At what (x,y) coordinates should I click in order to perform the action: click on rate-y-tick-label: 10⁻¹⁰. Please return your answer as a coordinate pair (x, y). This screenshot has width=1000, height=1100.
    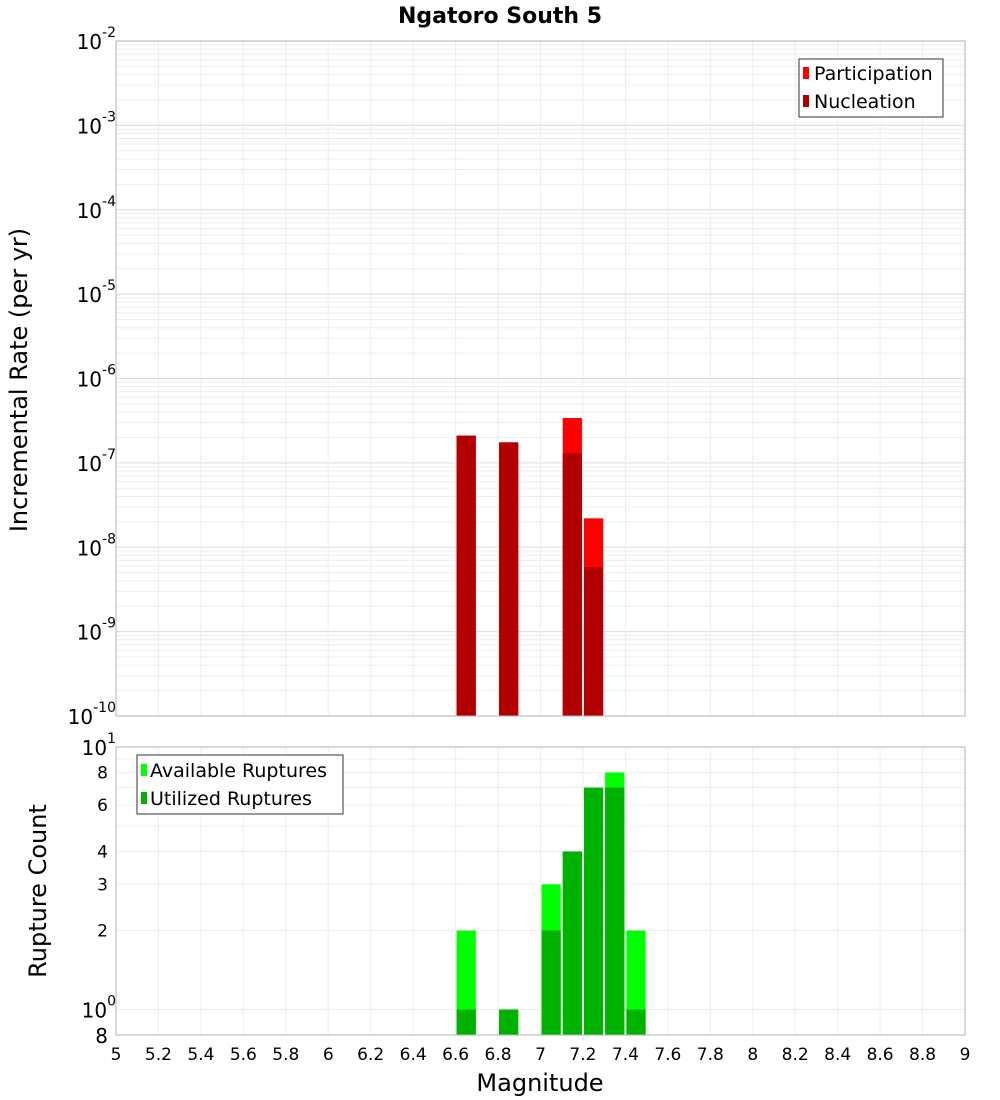
    Looking at the image, I should click on (92, 714).